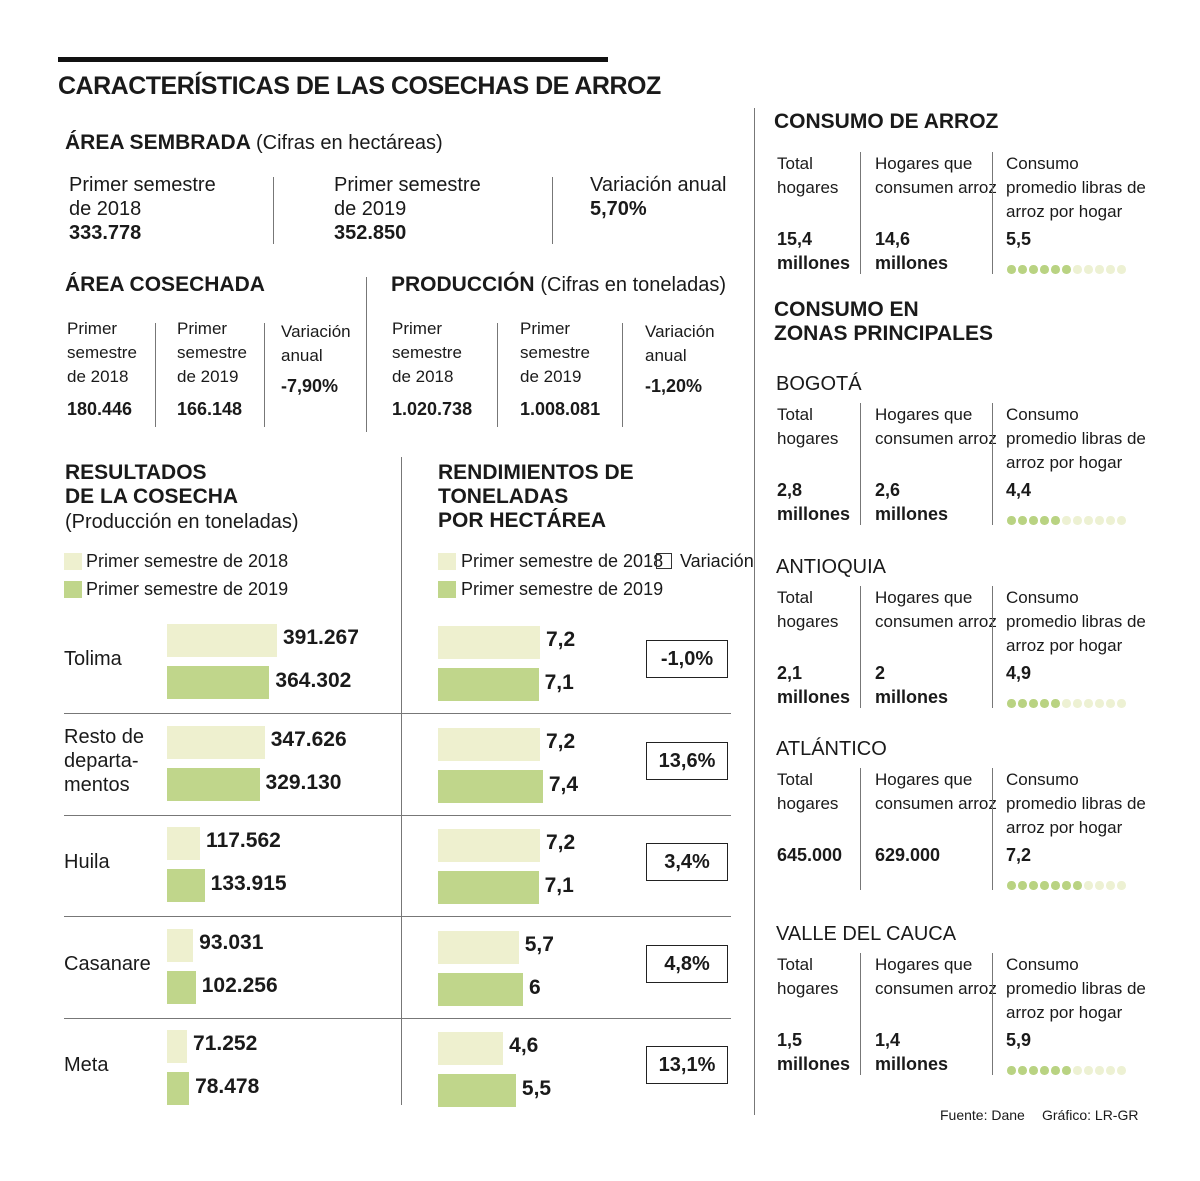  What do you see at coordinates (819, 384) in the screenshot?
I see `region-name: BOGOTÁ` at bounding box center [819, 384].